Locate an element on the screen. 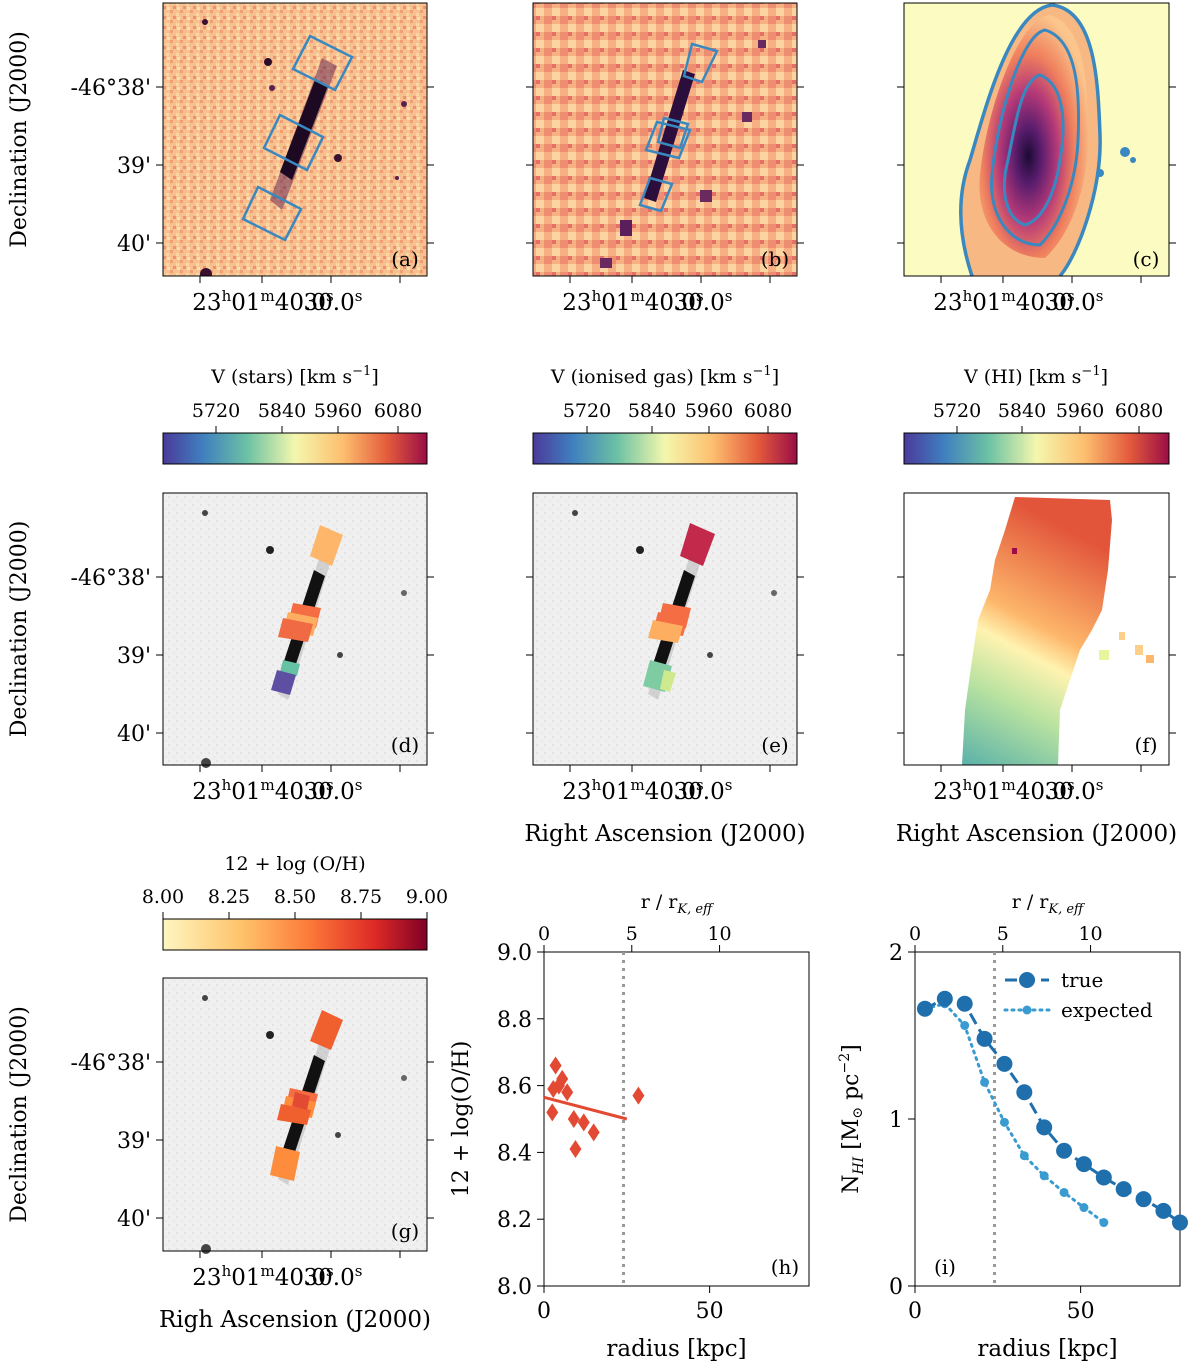 The height and width of the screenshot is (1369, 1200). y-tick-label: 9.0 is located at coordinates (514, 953).